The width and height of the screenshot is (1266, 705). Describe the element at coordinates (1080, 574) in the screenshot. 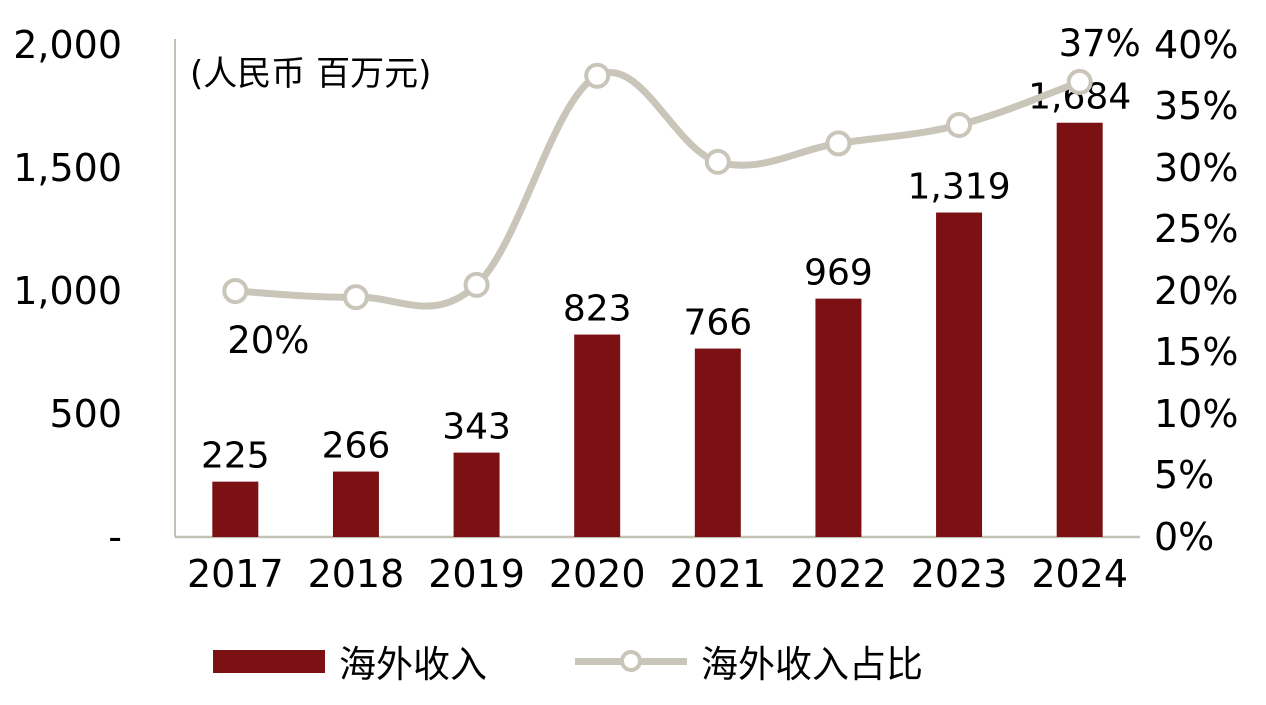

I see `x-axis-tick: 2024` at that location.